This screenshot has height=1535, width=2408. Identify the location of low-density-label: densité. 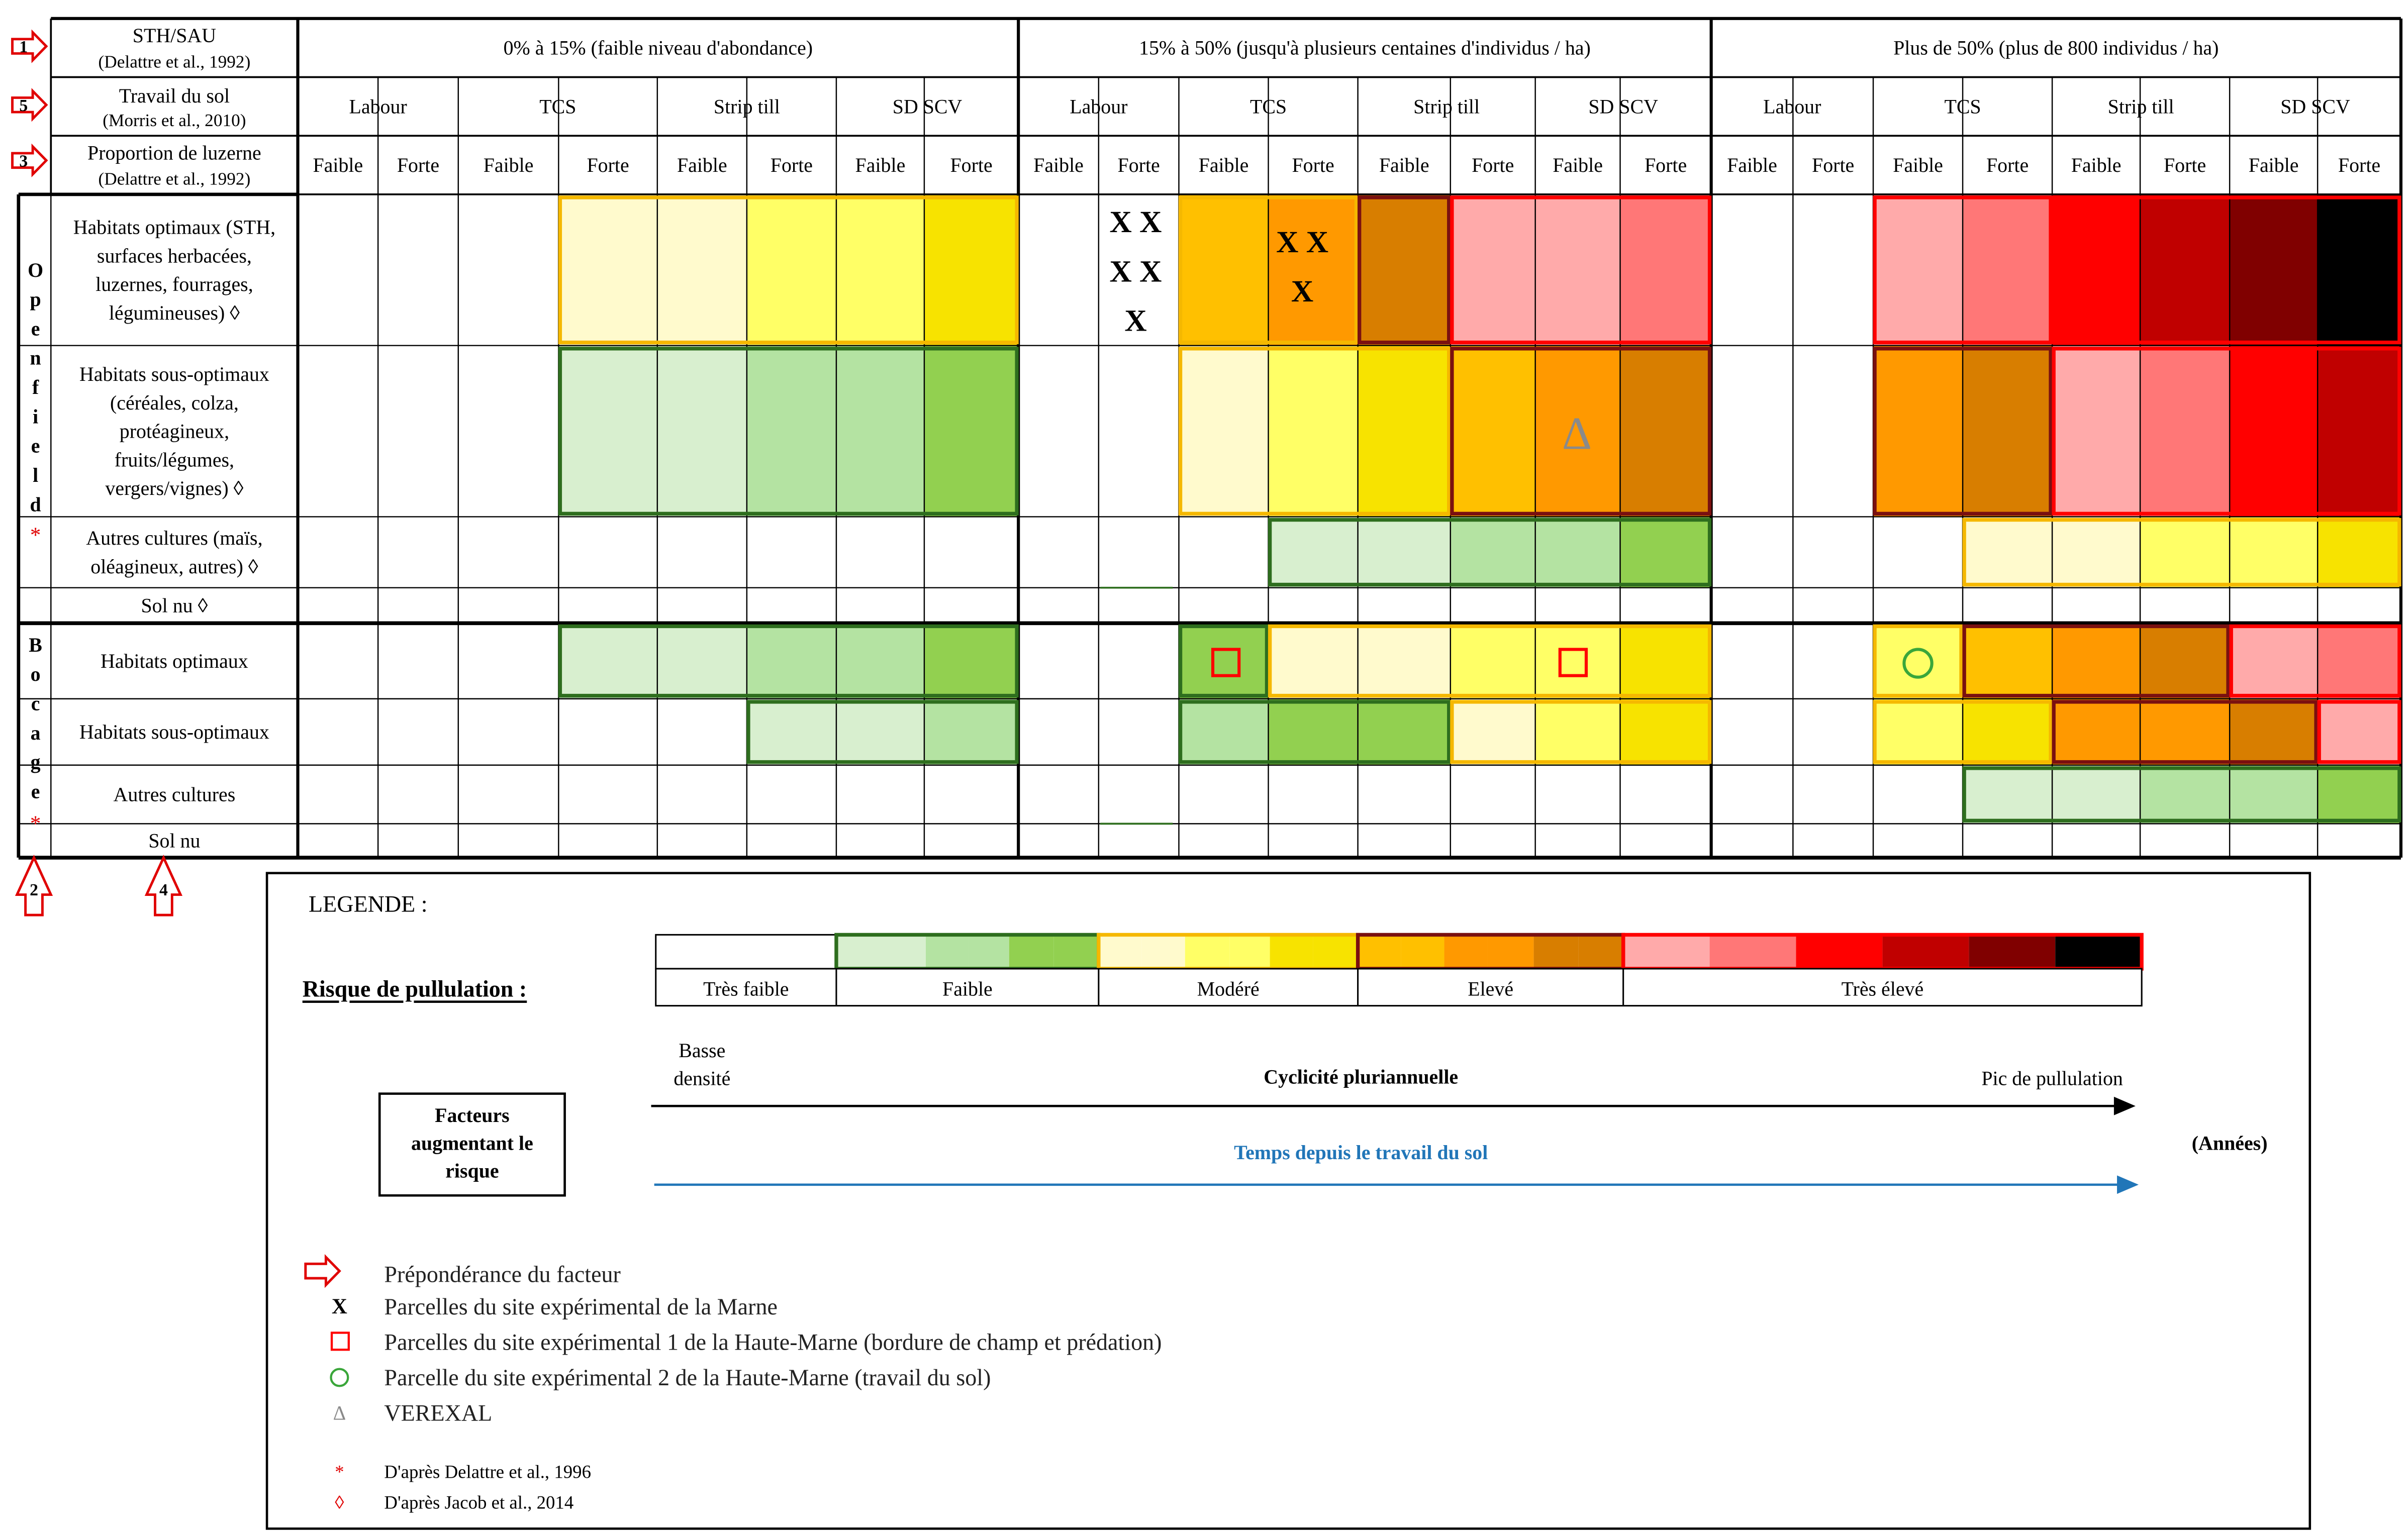
(701, 1078).